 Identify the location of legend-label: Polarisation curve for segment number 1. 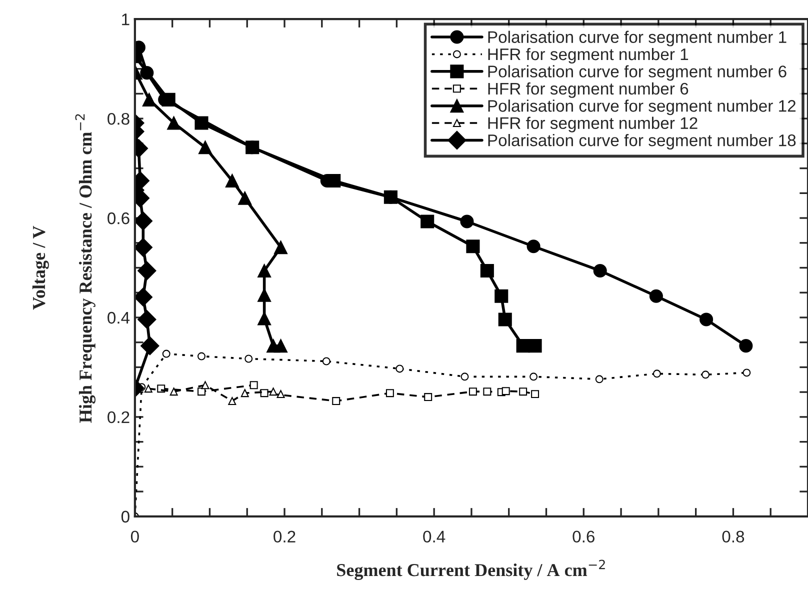
(637, 38).